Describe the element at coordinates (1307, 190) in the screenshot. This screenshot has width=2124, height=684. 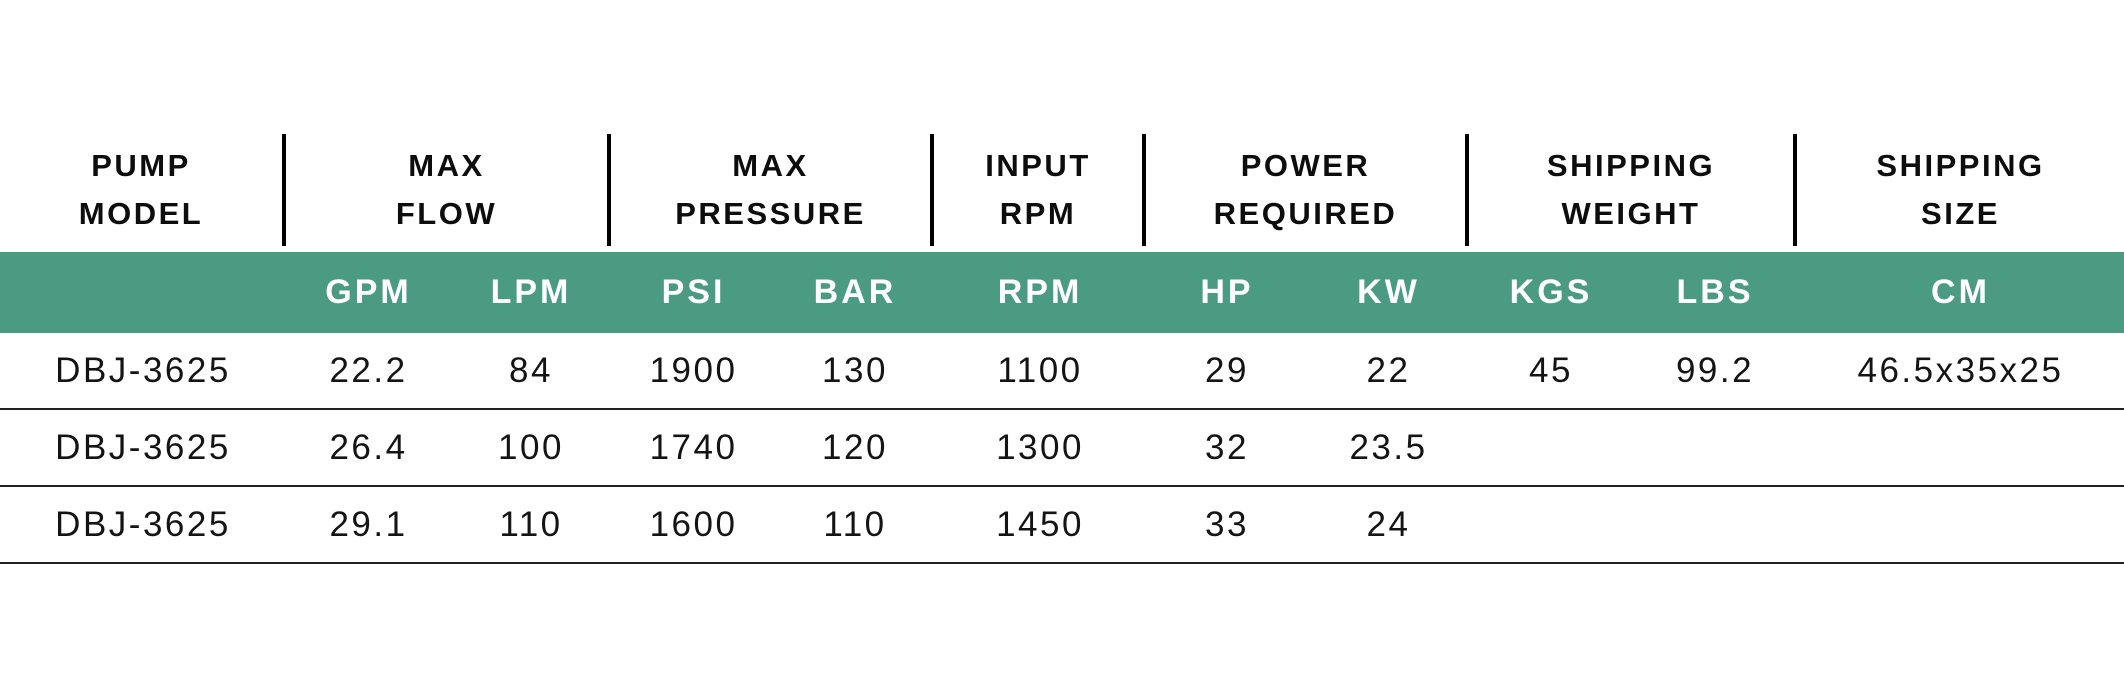
I see `header-group-power-required: POWER REQUIRED` at that location.